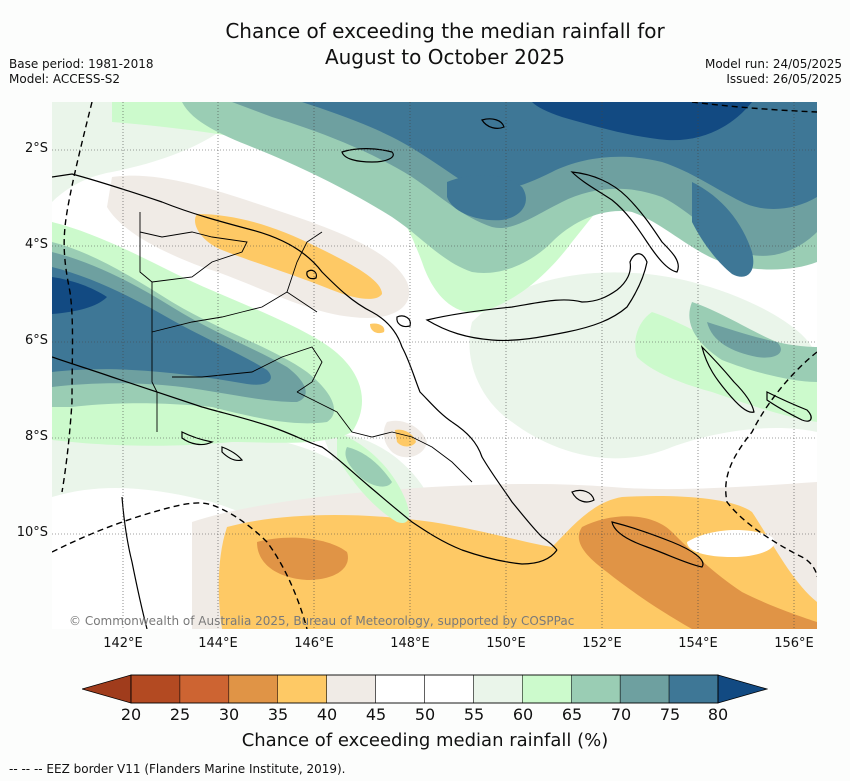  Describe the element at coordinates (107, 689) in the screenshot. I see `colorbar-under-arrow` at that location.